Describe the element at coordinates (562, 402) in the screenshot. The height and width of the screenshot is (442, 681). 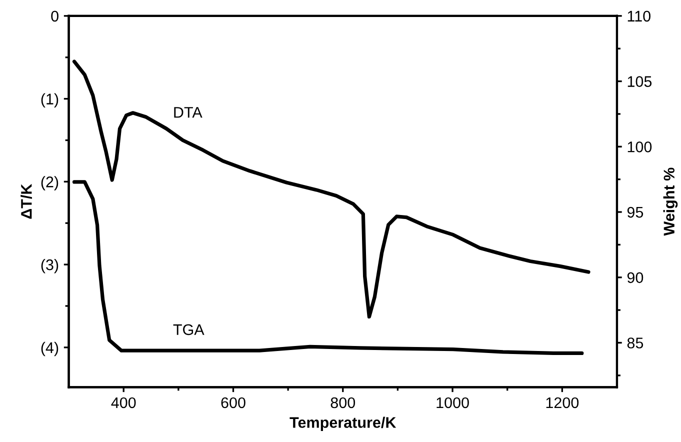
I see `x-tick-label: 1200` at that location.